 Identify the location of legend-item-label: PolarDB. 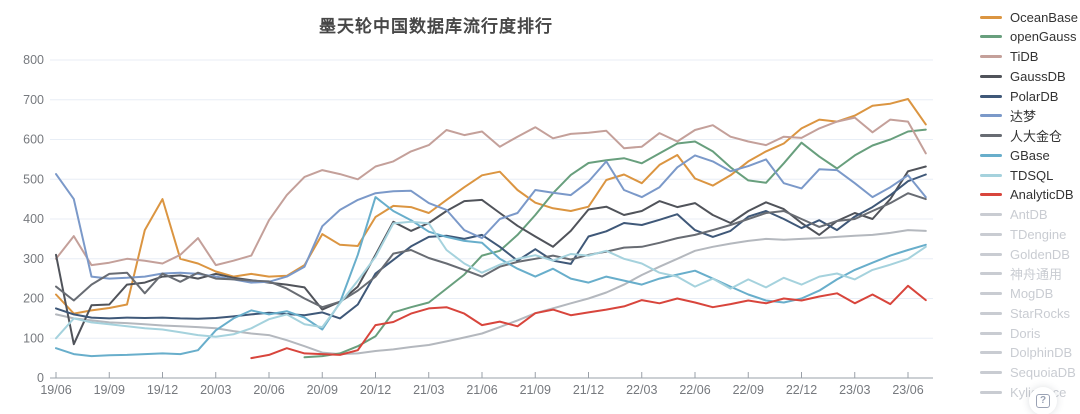
(1034, 96).